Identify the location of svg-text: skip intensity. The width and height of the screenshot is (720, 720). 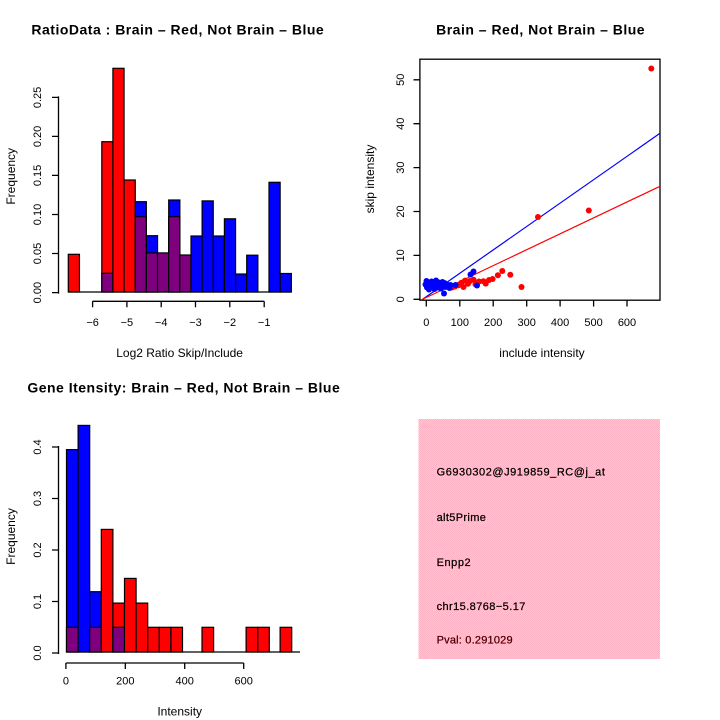
(370, 179).